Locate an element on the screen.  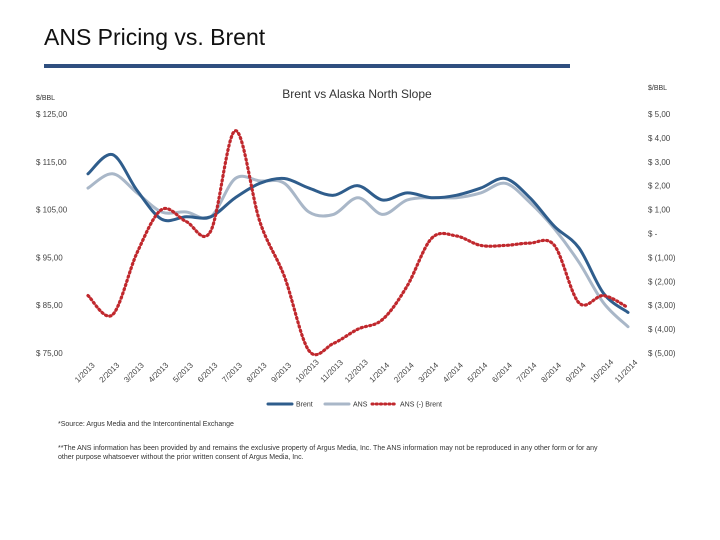
legend: Brent ANS ANS (-) Brent is located at coordinates (354, 405).